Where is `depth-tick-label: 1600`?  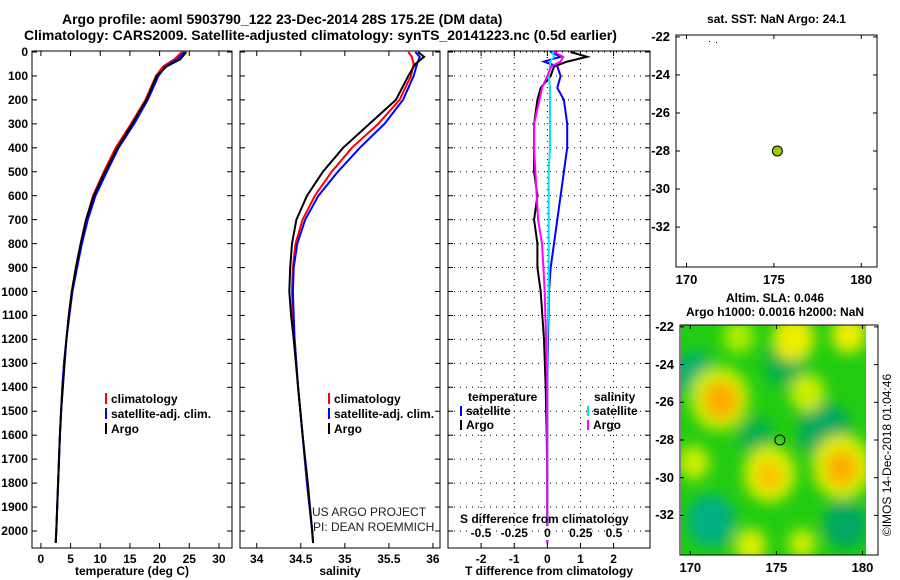 depth-tick-label: 1600 is located at coordinates (14, 435).